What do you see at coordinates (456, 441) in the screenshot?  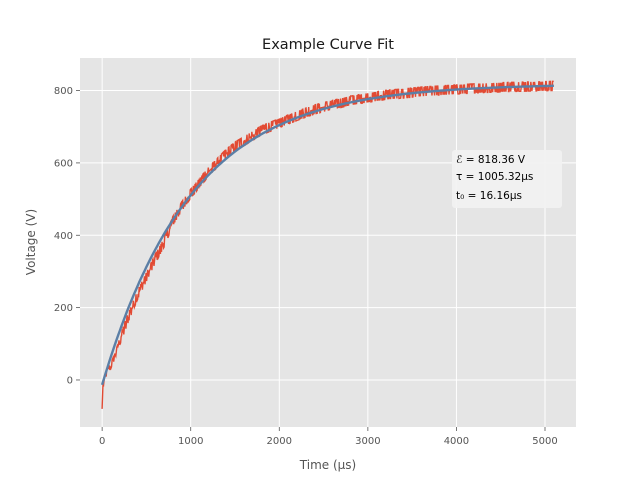 I see `x-tick-label: 4000` at bounding box center [456, 441].